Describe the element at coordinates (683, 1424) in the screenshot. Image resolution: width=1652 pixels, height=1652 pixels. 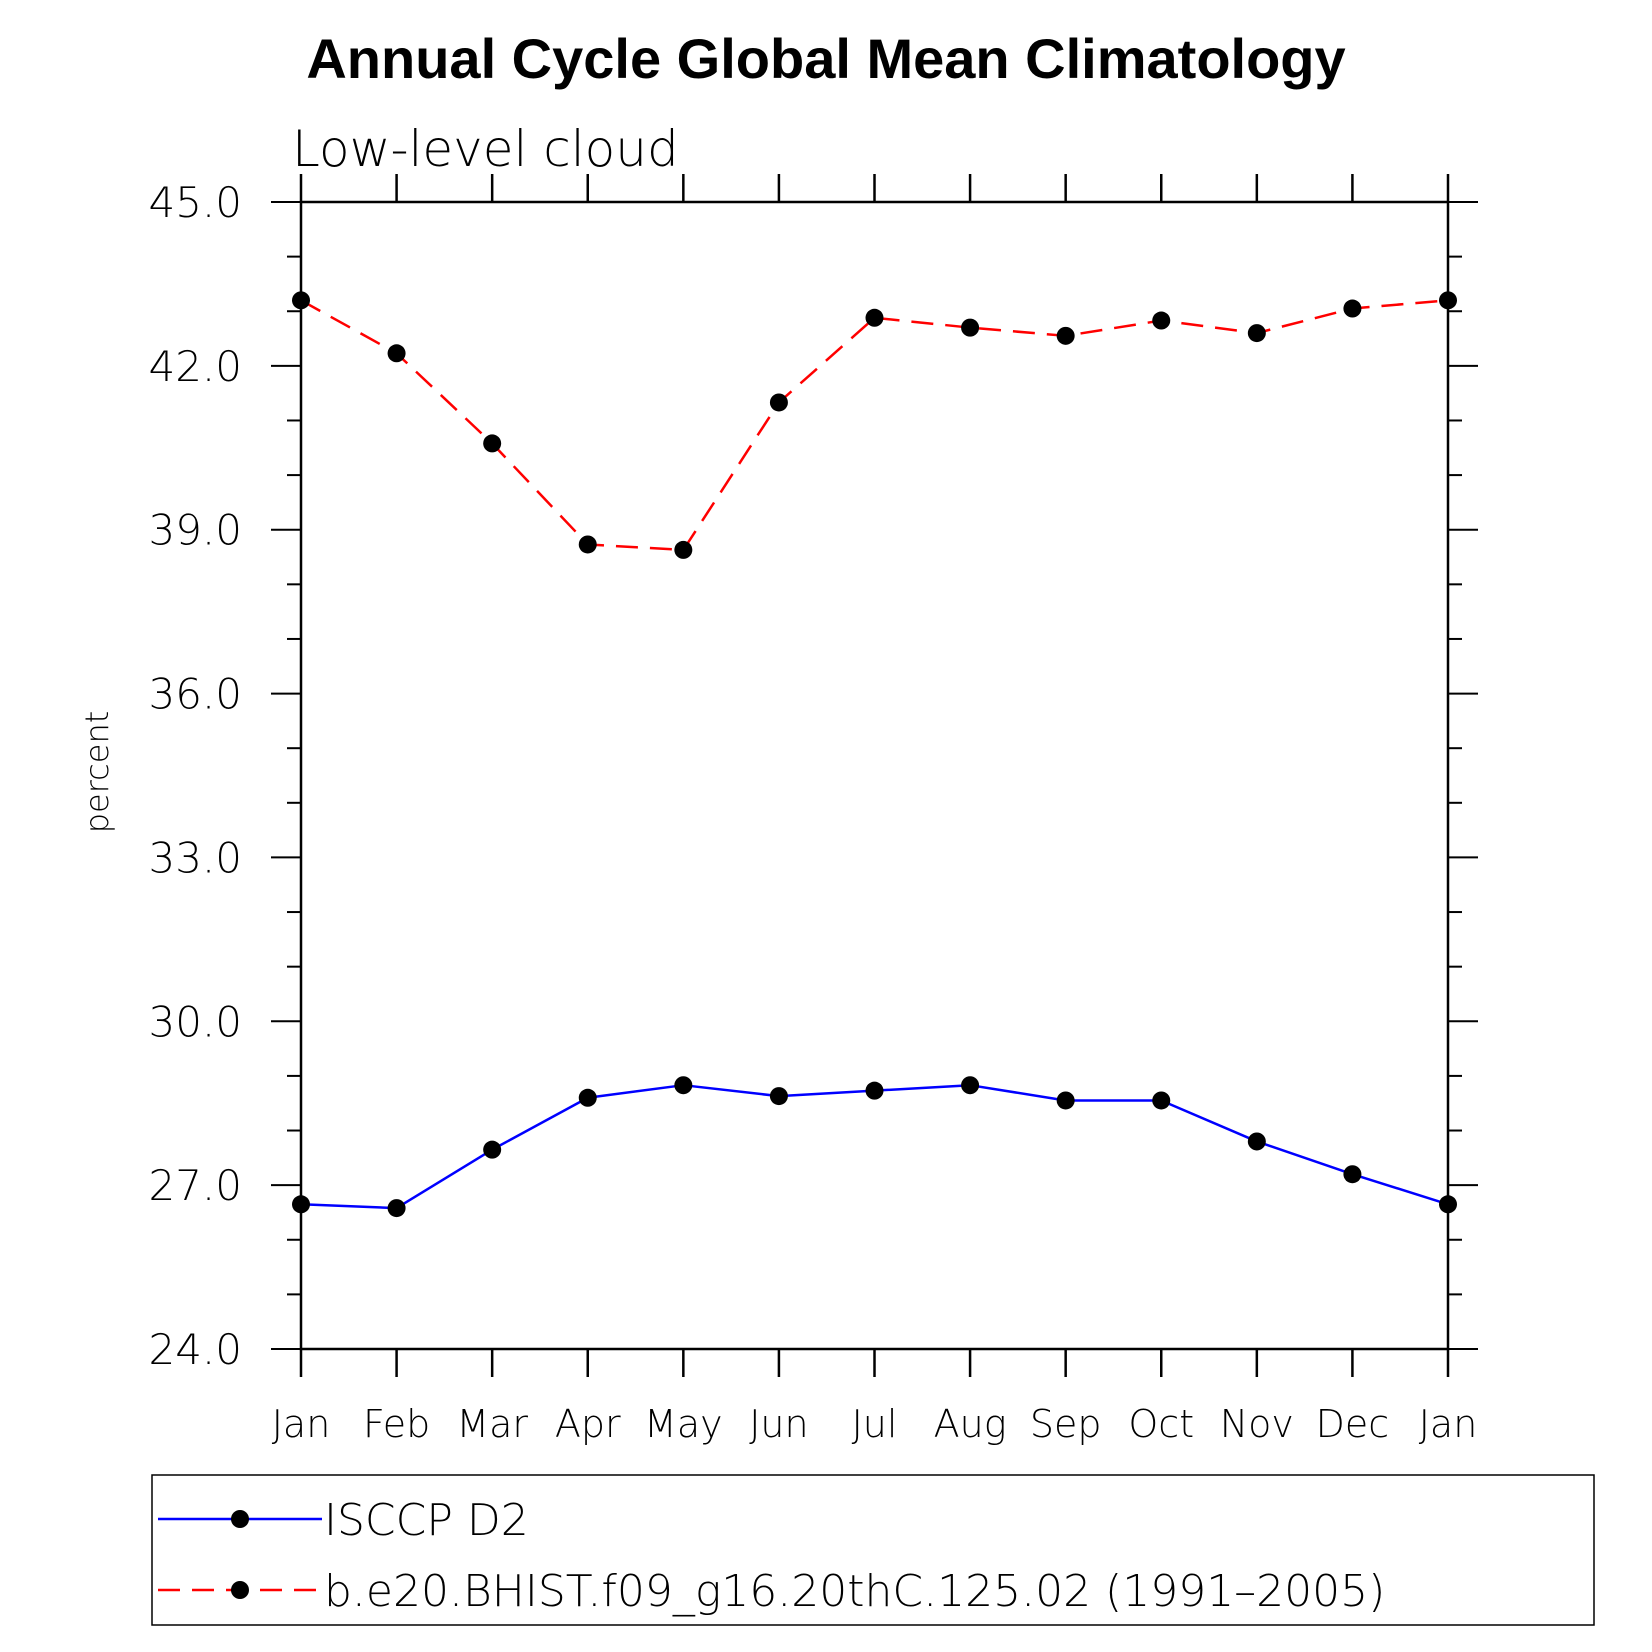
I see `x-tick-label: May` at that location.